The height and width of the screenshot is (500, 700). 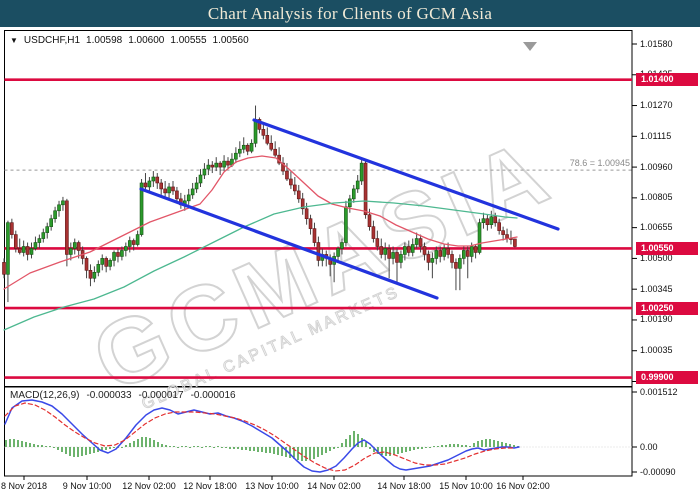 What do you see at coordinates (210, 486) in the screenshot?
I see `time-axis-label: 12 Nov 18:00` at bounding box center [210, 486].